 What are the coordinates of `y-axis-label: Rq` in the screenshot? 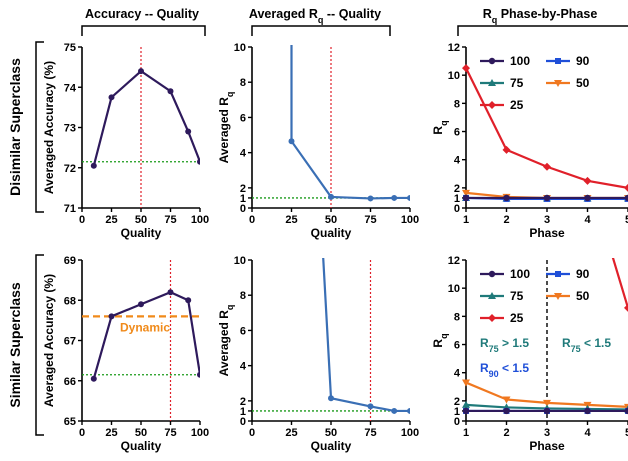 It's located at (440, 340).